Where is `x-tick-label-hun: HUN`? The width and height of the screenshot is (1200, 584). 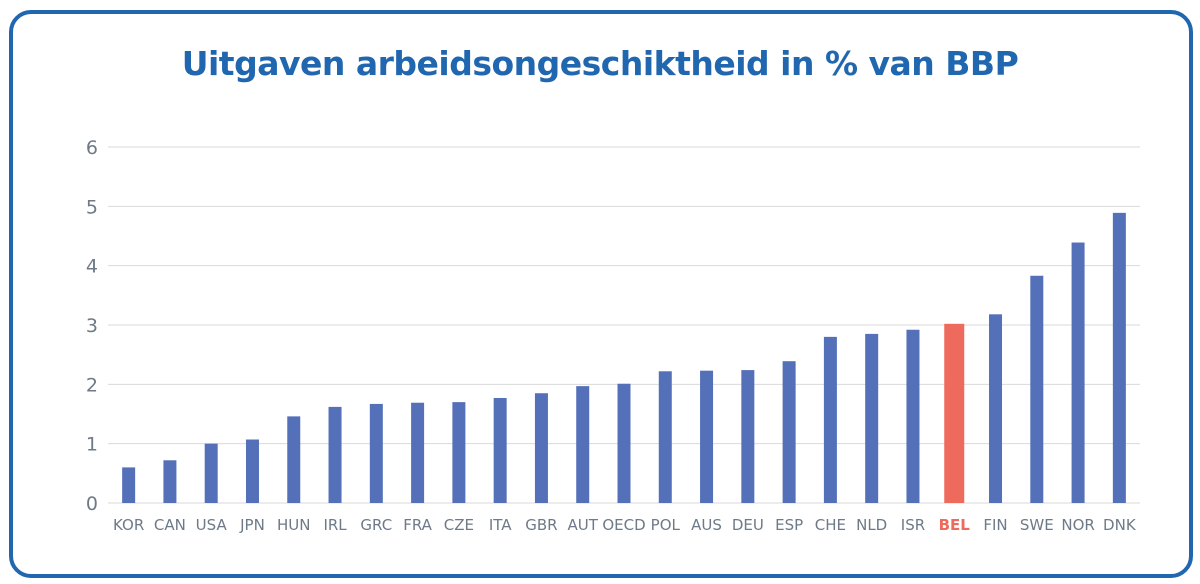 x-tick-label-hun: HUN is located at coordinates (293, 525).